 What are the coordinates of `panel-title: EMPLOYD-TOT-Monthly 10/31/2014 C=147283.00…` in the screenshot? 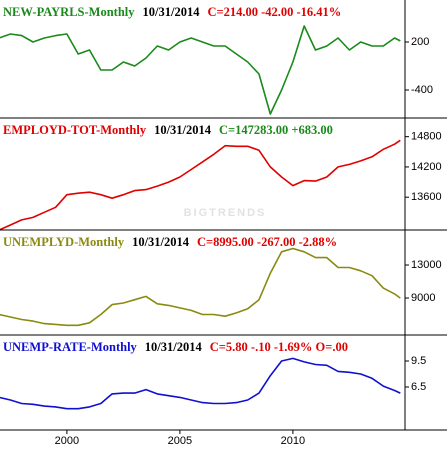 It's located at (168, 130).